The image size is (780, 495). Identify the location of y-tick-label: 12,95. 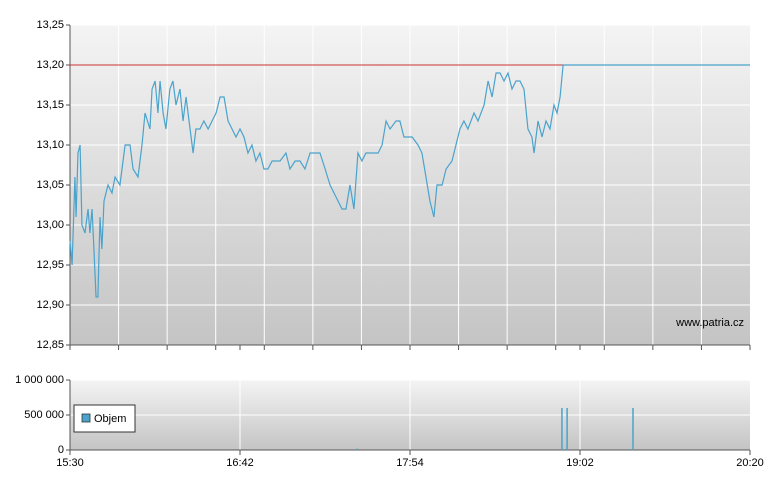
(50, 265).